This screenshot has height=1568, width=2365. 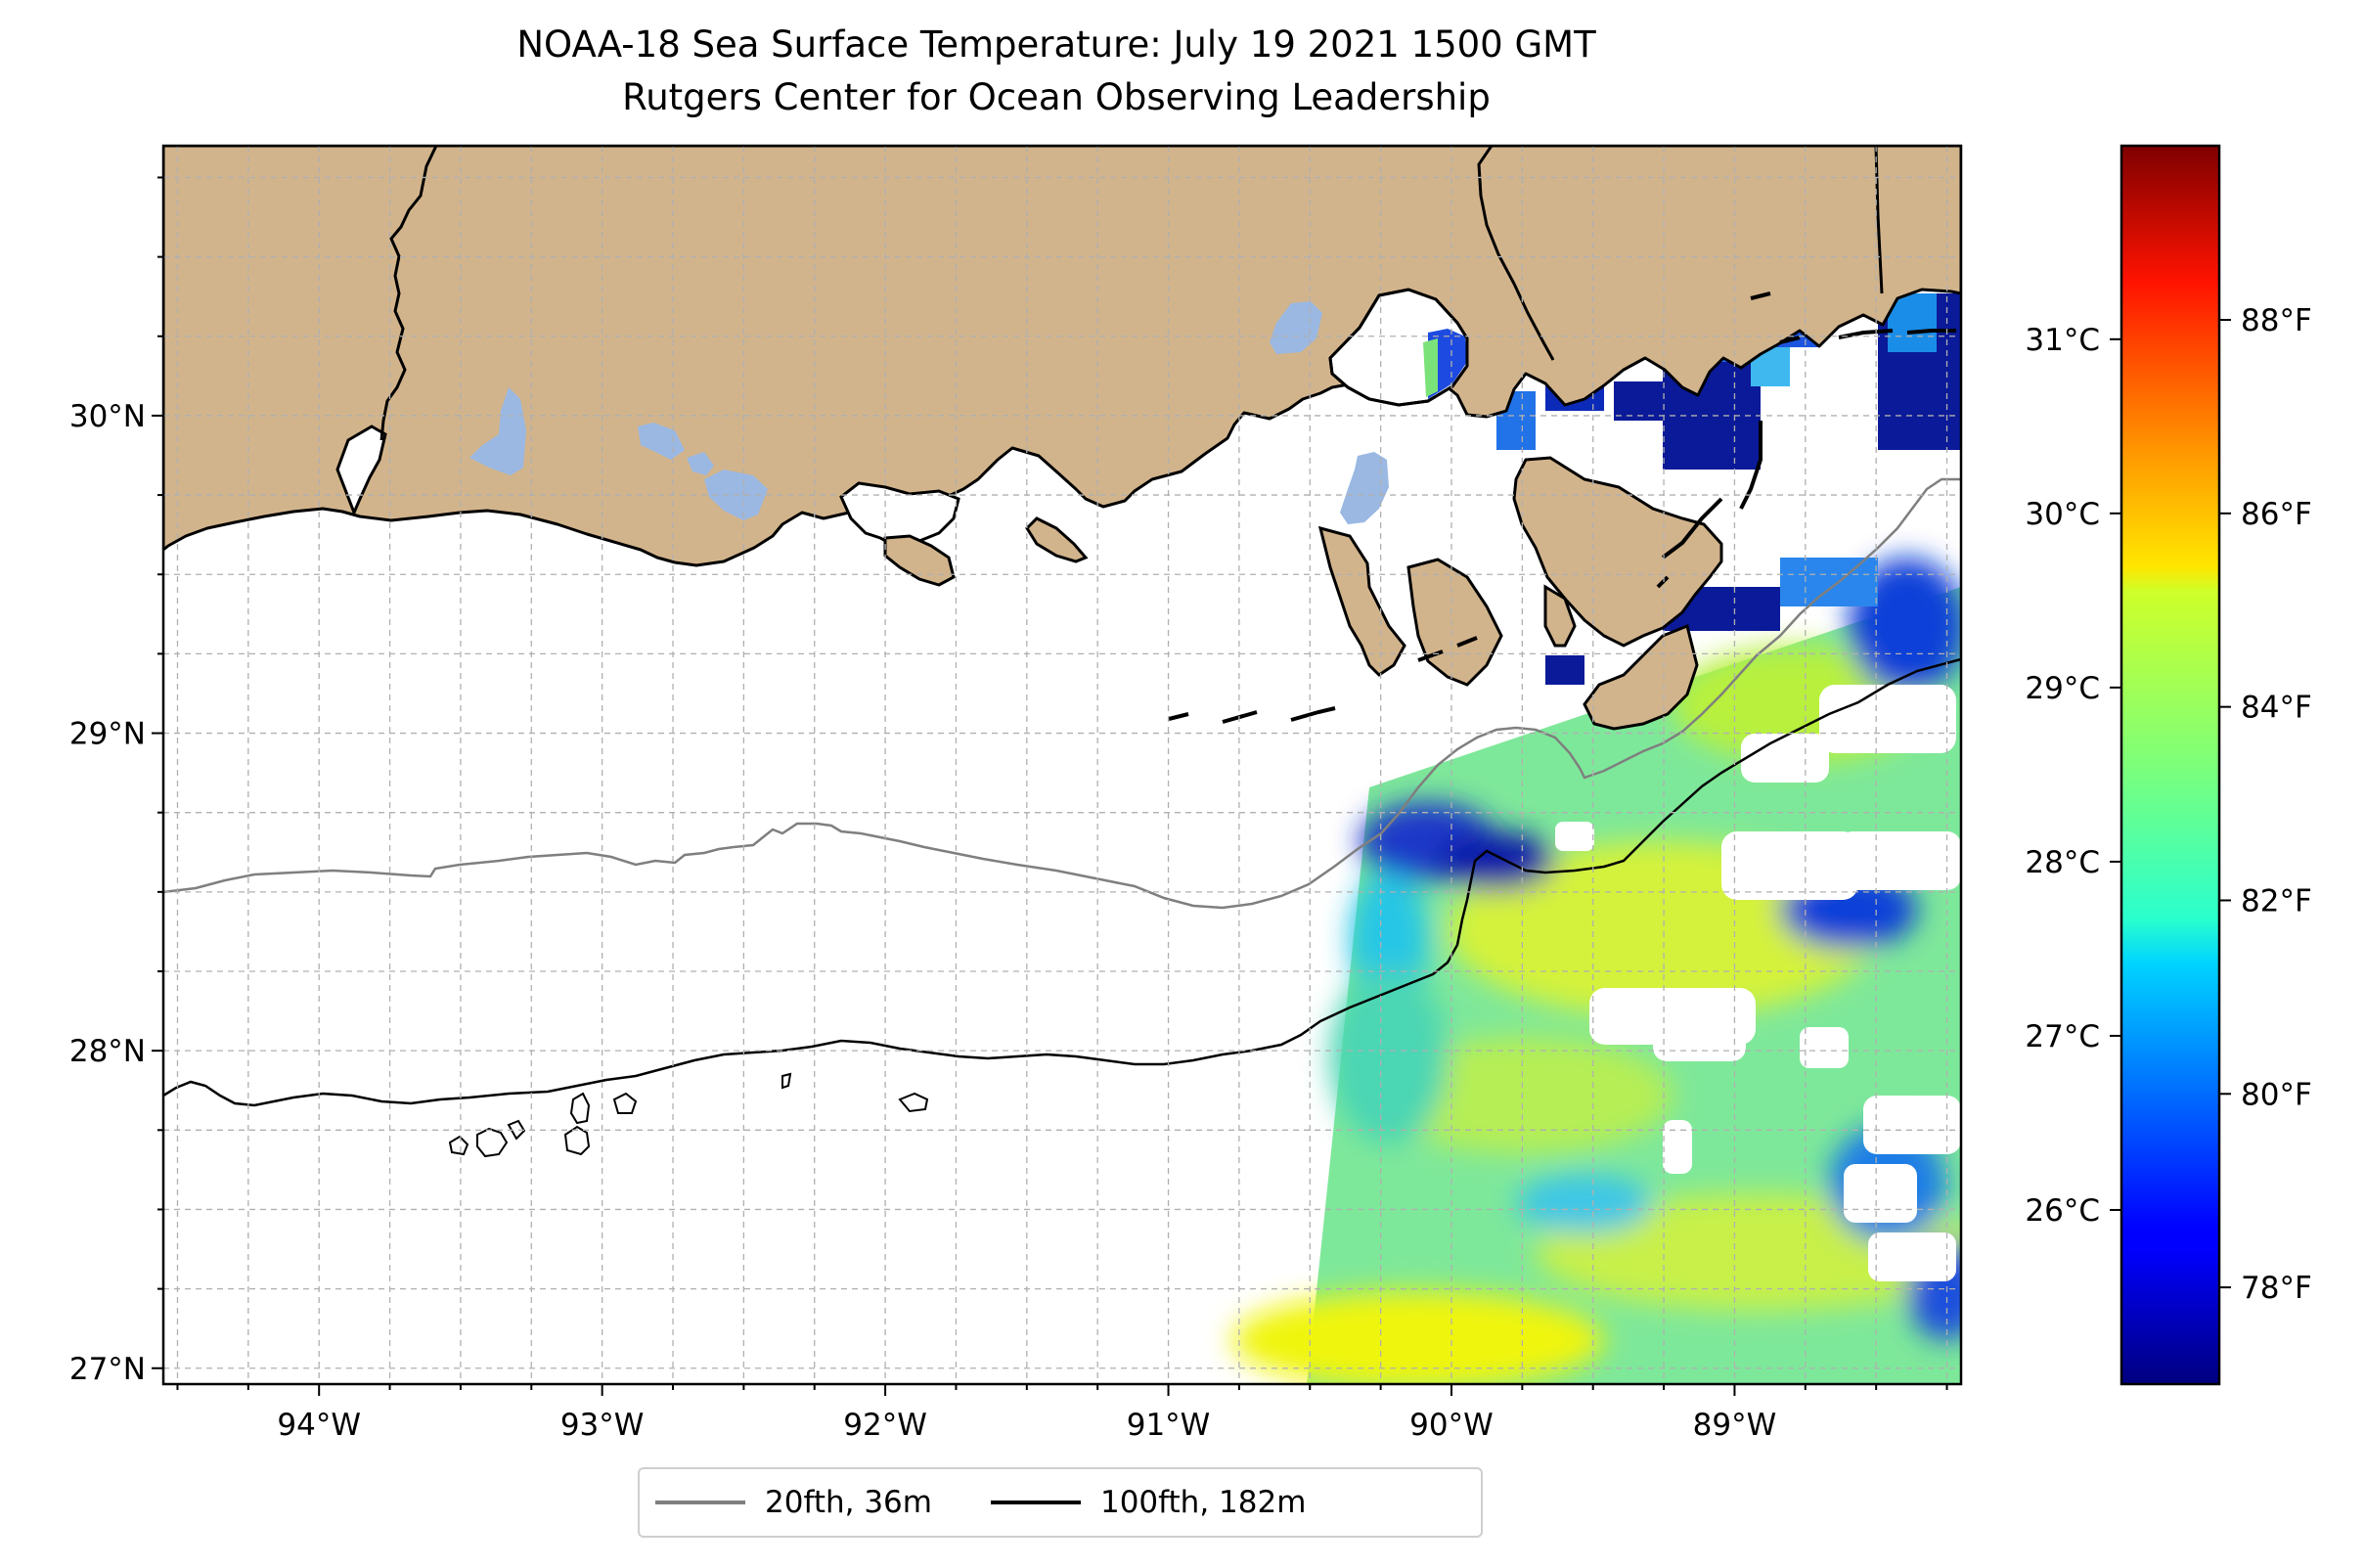 I want to click on lat-tick-label: 28°N, so click(x=107, y=1051).